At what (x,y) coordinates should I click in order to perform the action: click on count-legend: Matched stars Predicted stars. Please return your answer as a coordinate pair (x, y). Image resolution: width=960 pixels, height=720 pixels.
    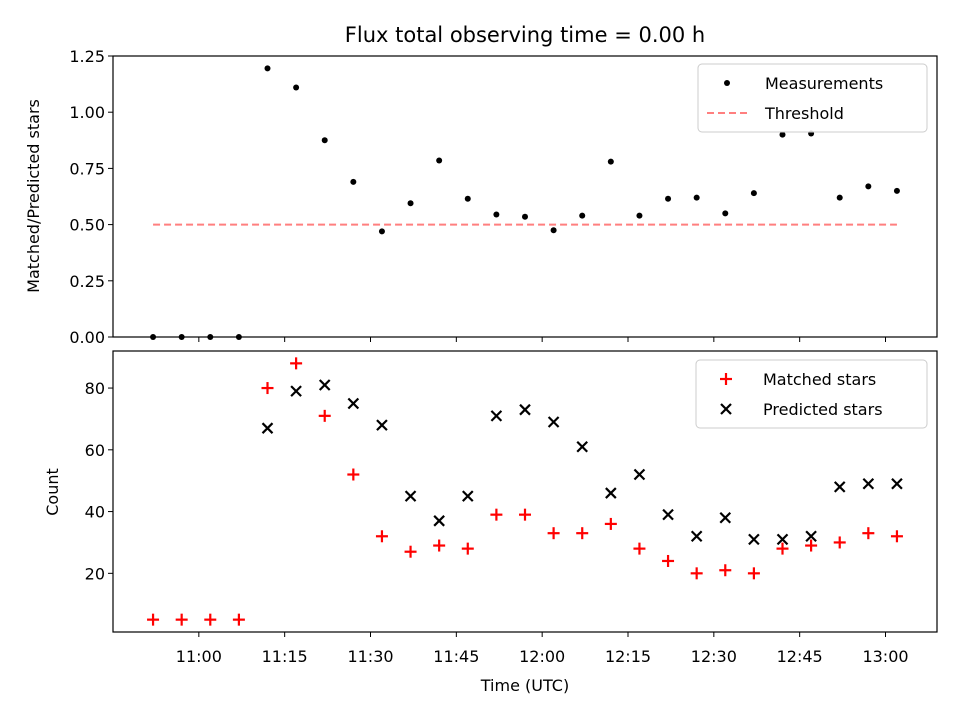
    Looking at the image, I should click on (811, 394).